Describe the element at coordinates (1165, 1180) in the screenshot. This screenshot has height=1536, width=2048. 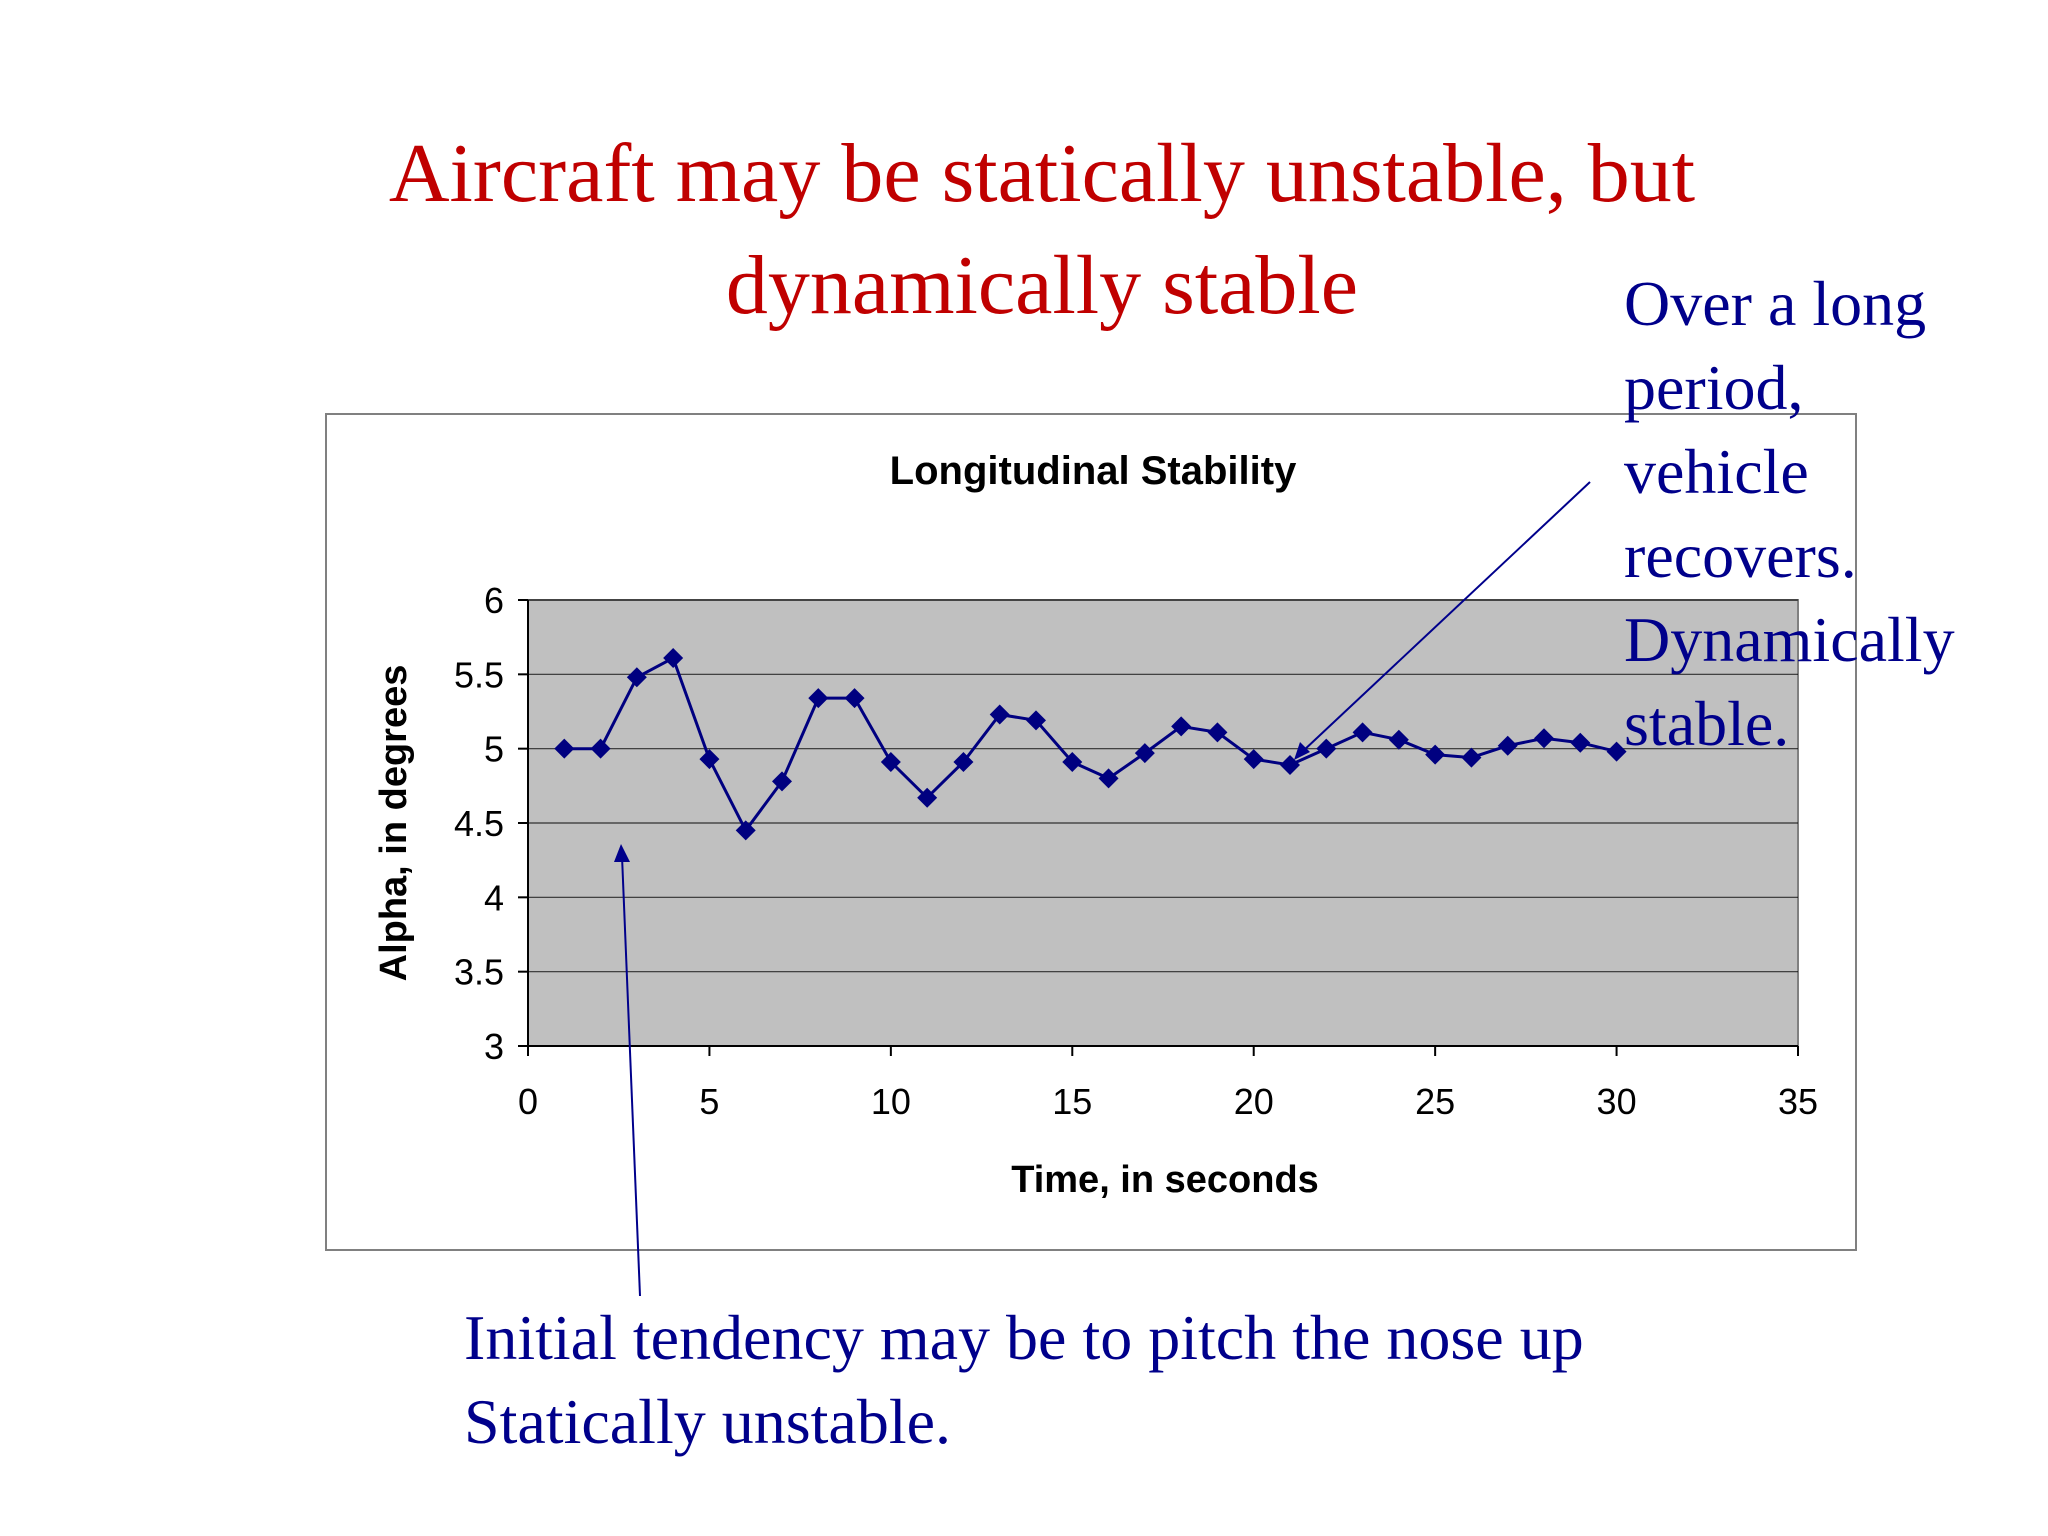
I see `x-axis-title: Time, in seconds` at that location.